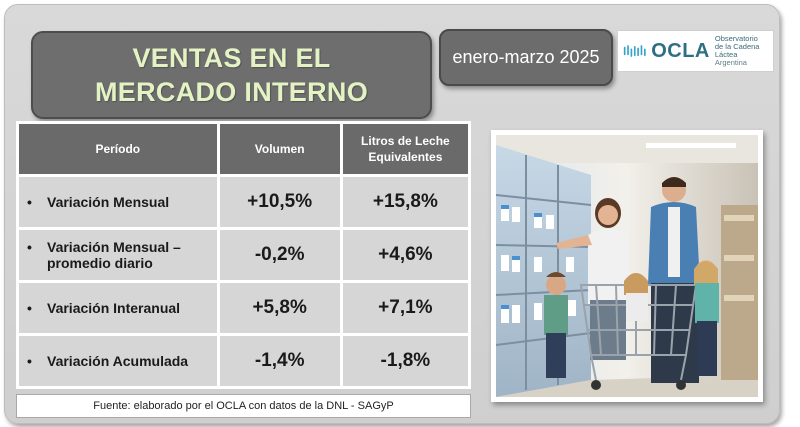 The height and width of the screenshot is (427, 800). What do you see at coordinates (114, 308) in the screenshot?
I see `row-label-text: Variación Interanual` at bounding box center [114, 308].